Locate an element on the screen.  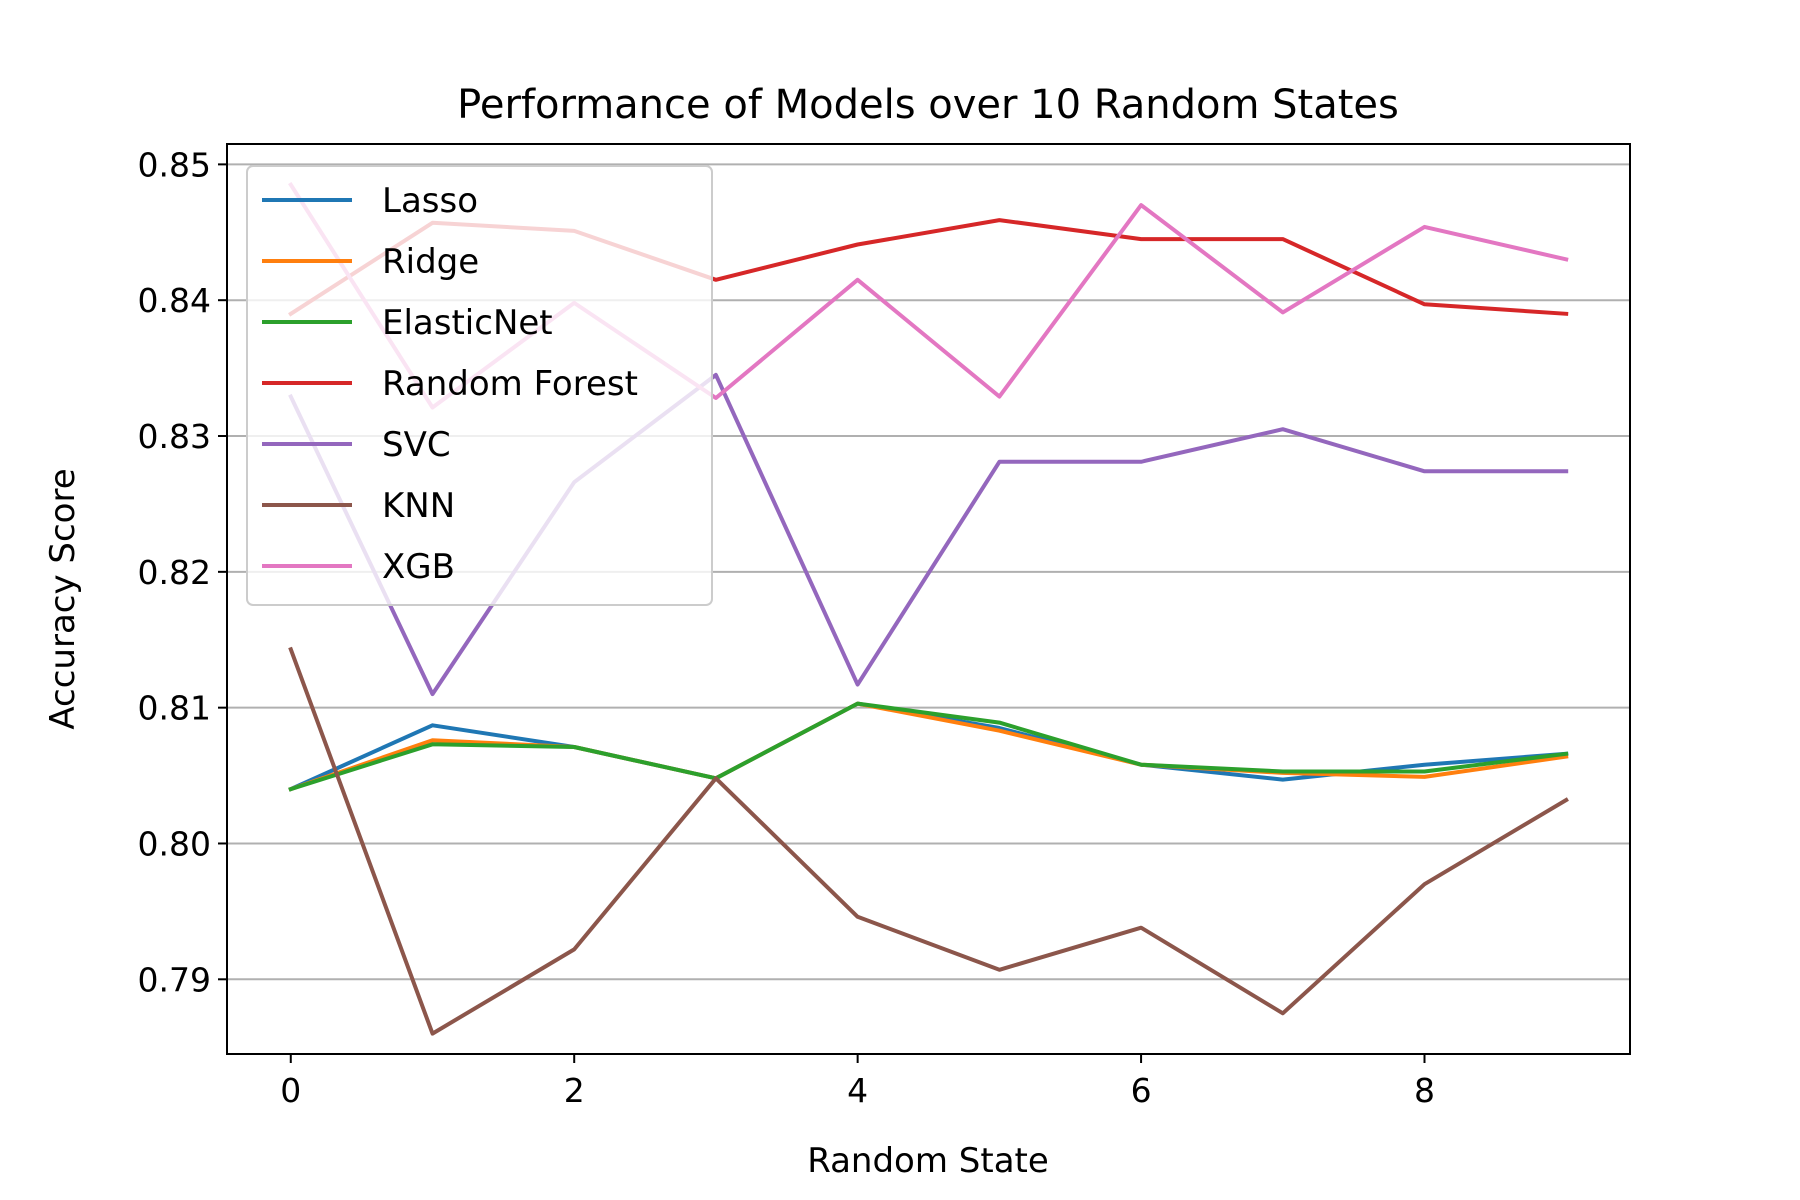
y-axis-ticks: 0.79 0.80 0.81 0.82 0.83 0.84 0.85 is located at coordinates (182, 572).